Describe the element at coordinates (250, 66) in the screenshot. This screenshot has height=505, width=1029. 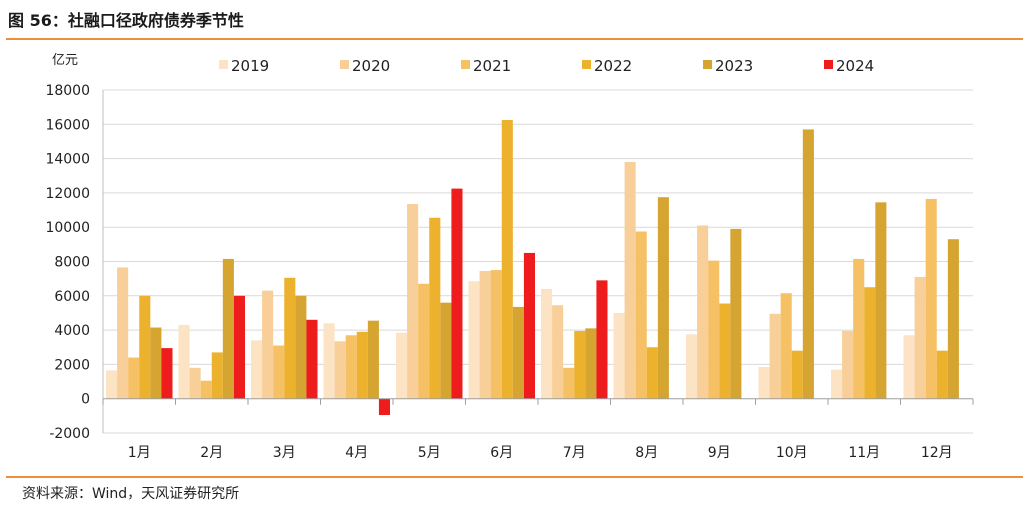
I see `legend-label-2019: 2019` at that location.